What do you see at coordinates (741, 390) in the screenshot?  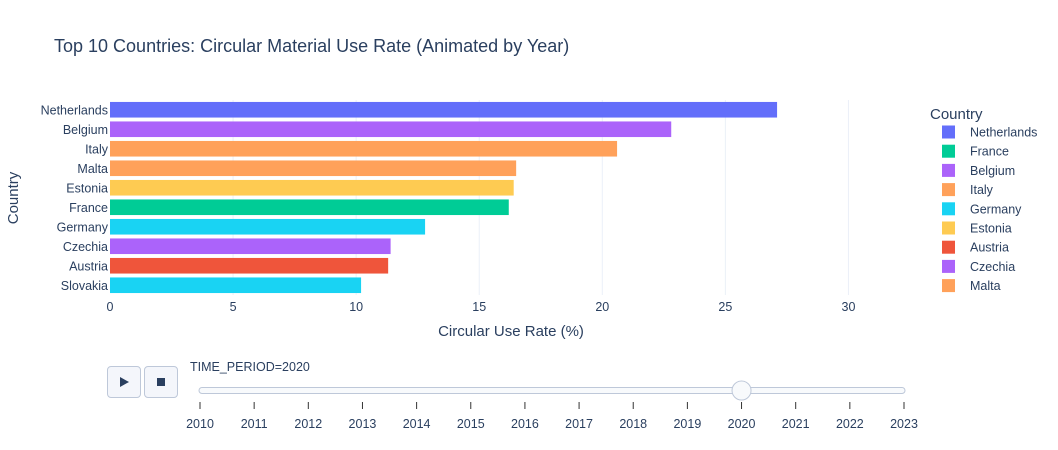 I see `slider-handle` at bounding box center [741, 390].